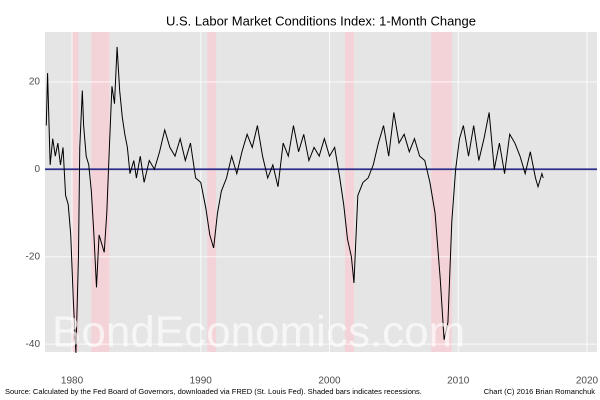  I want to click on x-tick-label: 2010, so click(458, 381).